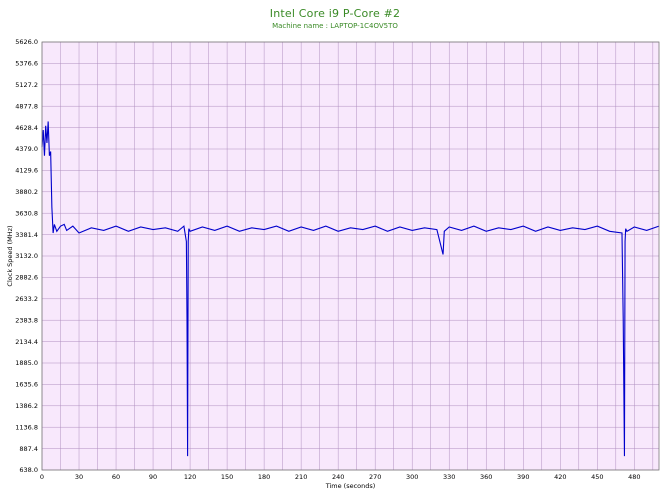 The width and height of the screenshot is (670, 502). I want to click on x-tick-label: 480, so click(634, 477).